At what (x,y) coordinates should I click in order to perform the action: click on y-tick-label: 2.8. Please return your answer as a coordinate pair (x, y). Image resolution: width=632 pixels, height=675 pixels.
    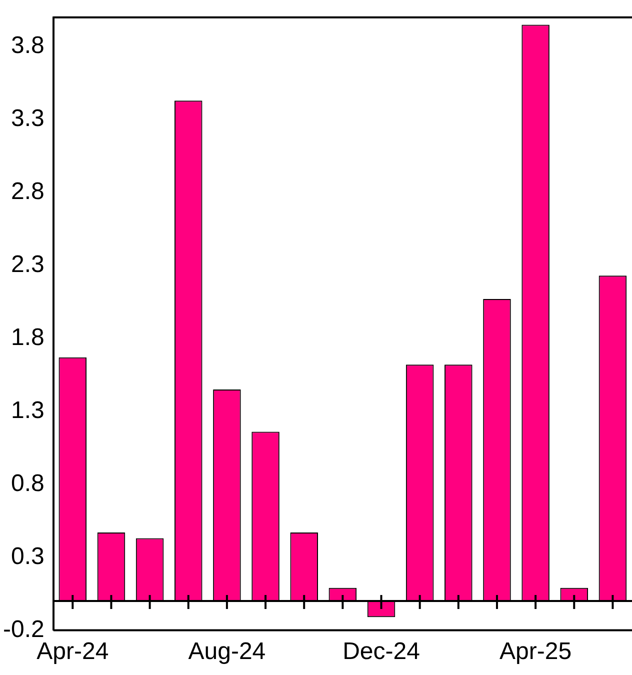
    Looking at the image, I should click on (27, 192).